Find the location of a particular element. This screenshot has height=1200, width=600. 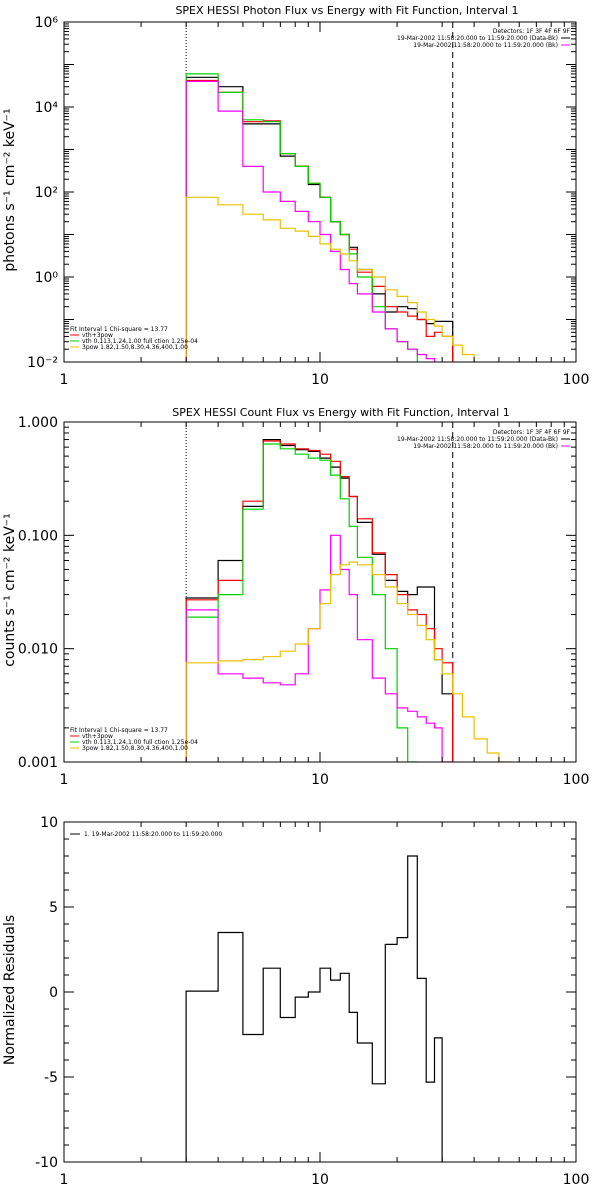

y-tick-label: 10 is located at coordinates (49, 823).